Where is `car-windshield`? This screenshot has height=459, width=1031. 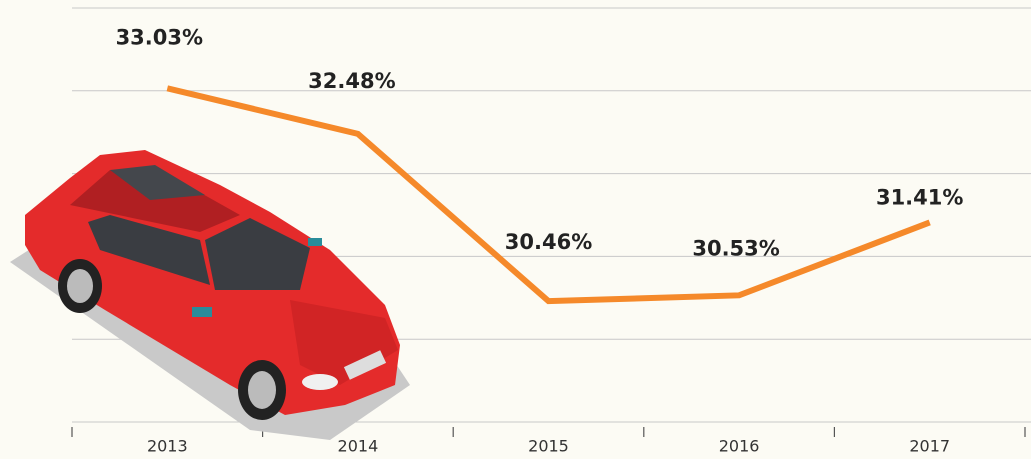 car-windshield is located at coordinates (257, 254).